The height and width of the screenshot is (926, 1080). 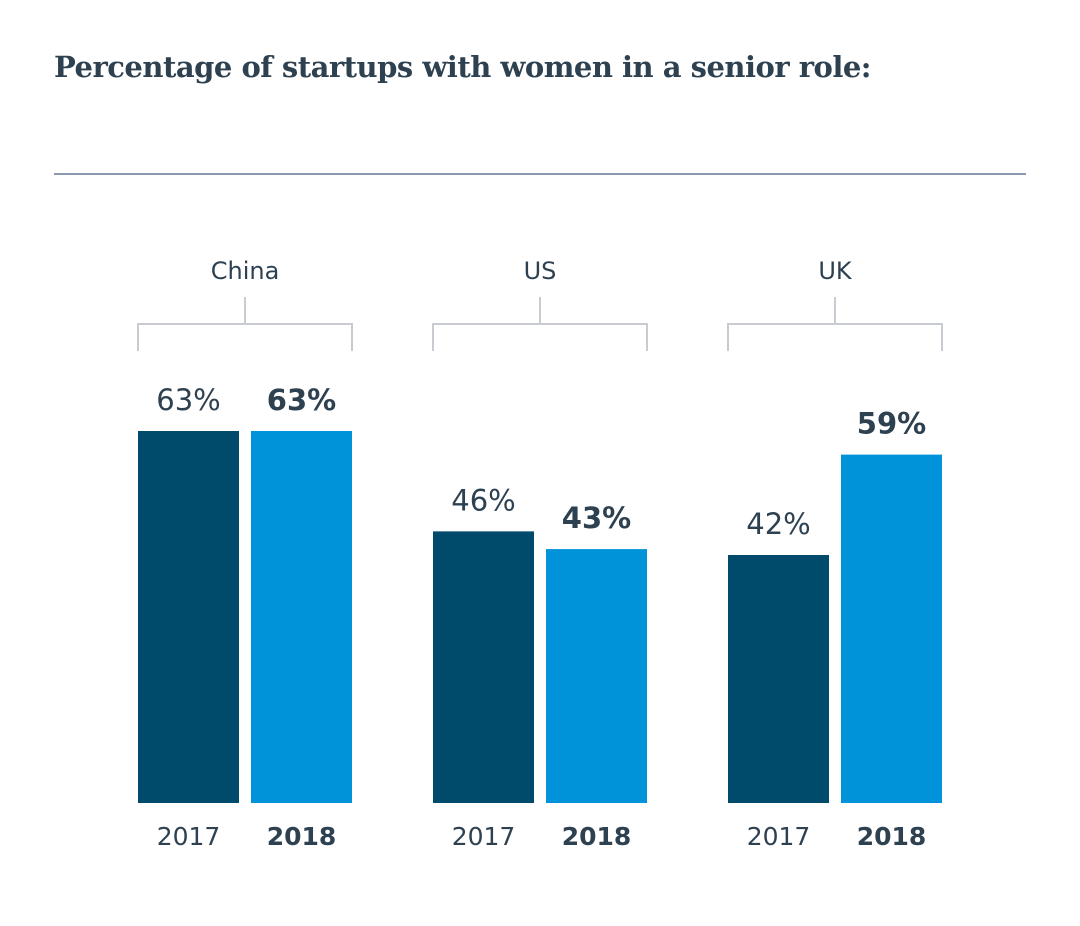 What do you see at coordinates (540, 174) in the screenshot?
I see `title-divider` at bounding box center [540, 174].